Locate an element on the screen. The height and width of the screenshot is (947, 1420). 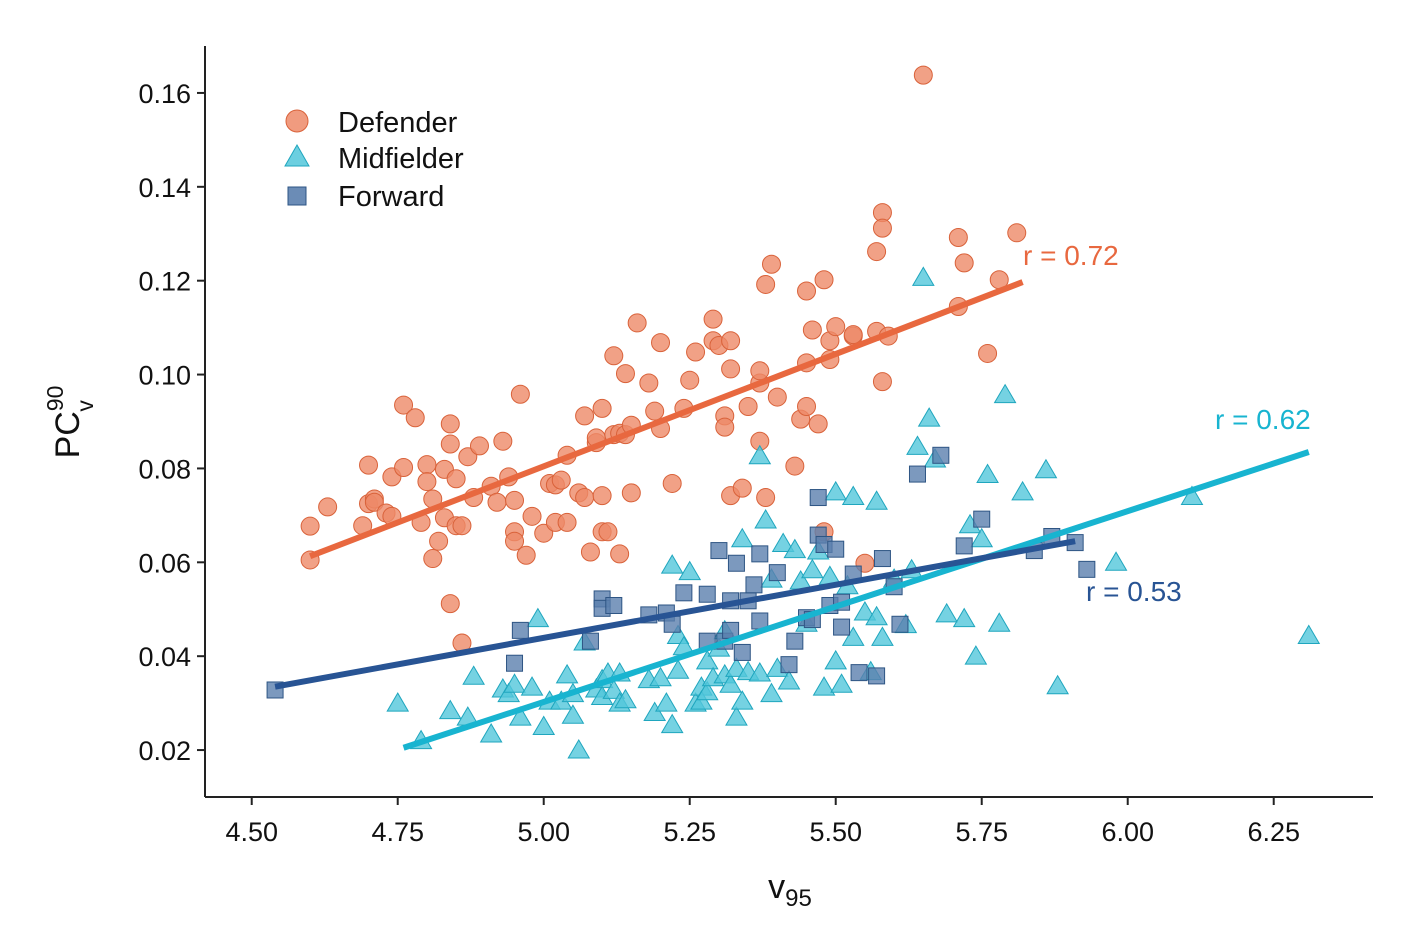
x-tick-label: 5.75 is located at coordinates (981, 832).